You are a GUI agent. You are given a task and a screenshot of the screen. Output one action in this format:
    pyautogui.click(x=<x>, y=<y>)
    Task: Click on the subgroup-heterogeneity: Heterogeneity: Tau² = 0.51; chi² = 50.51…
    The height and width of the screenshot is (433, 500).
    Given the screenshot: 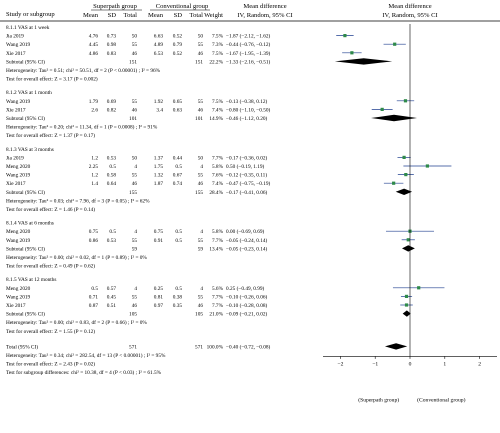 What is the action you would take?
    pyautogui.click(x=83, y=70)
    